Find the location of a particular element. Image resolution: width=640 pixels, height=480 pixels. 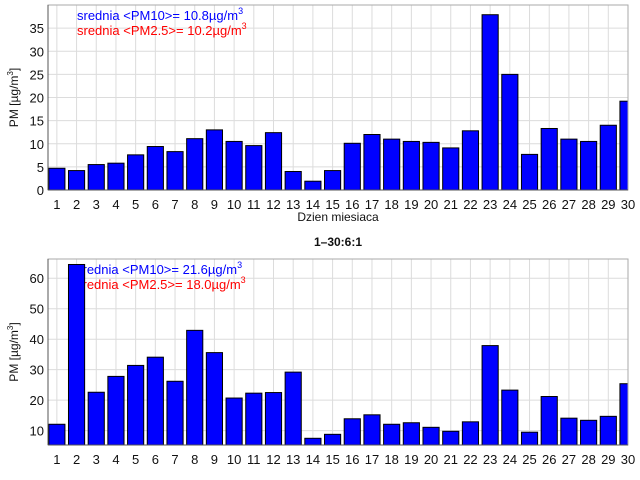

x-tick-label: 17 is located at coordinates (372, 204).